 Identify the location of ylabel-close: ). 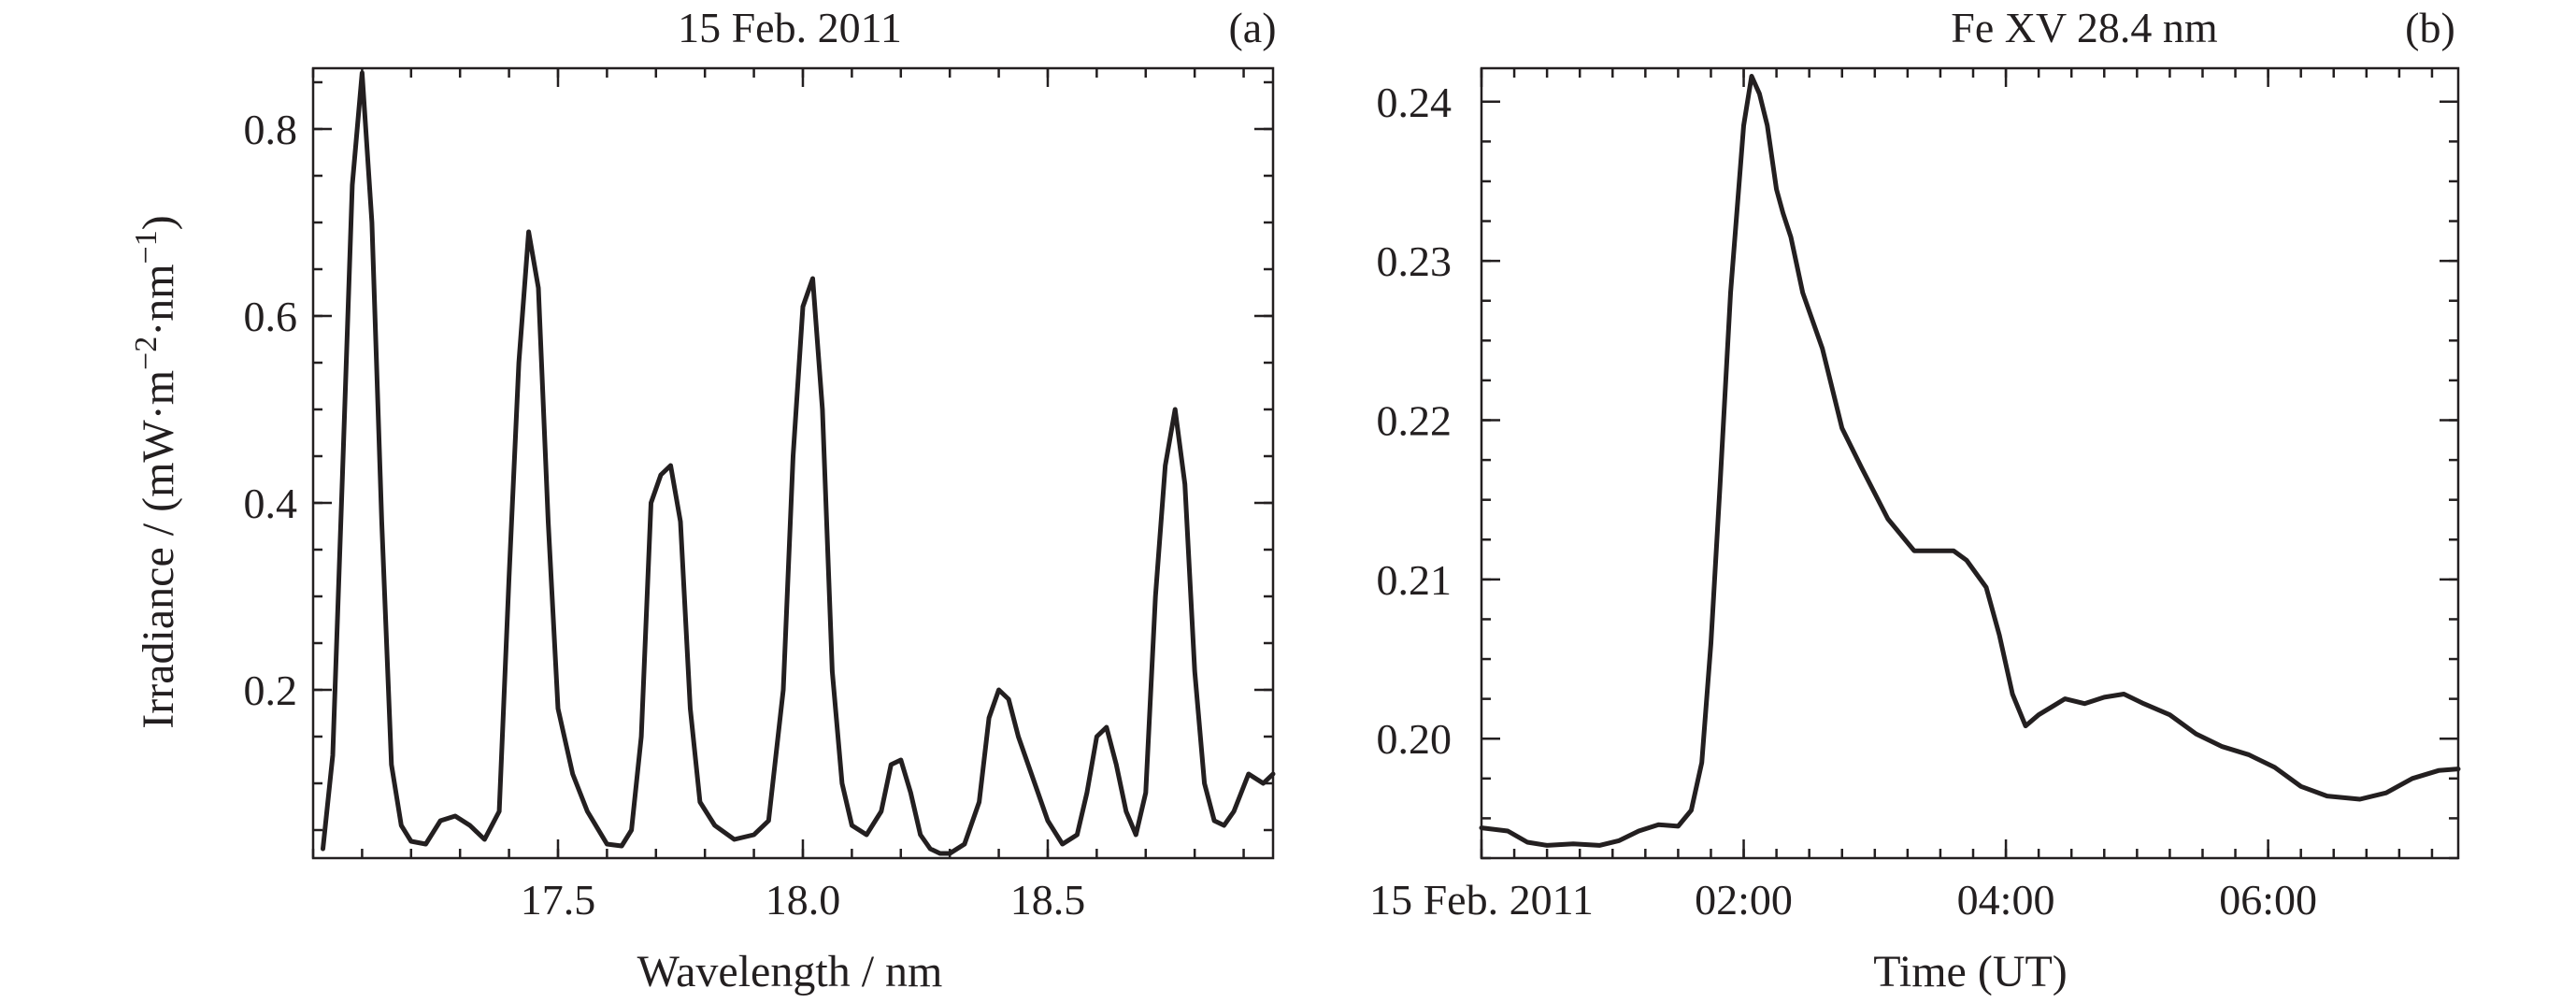
(158, 222).